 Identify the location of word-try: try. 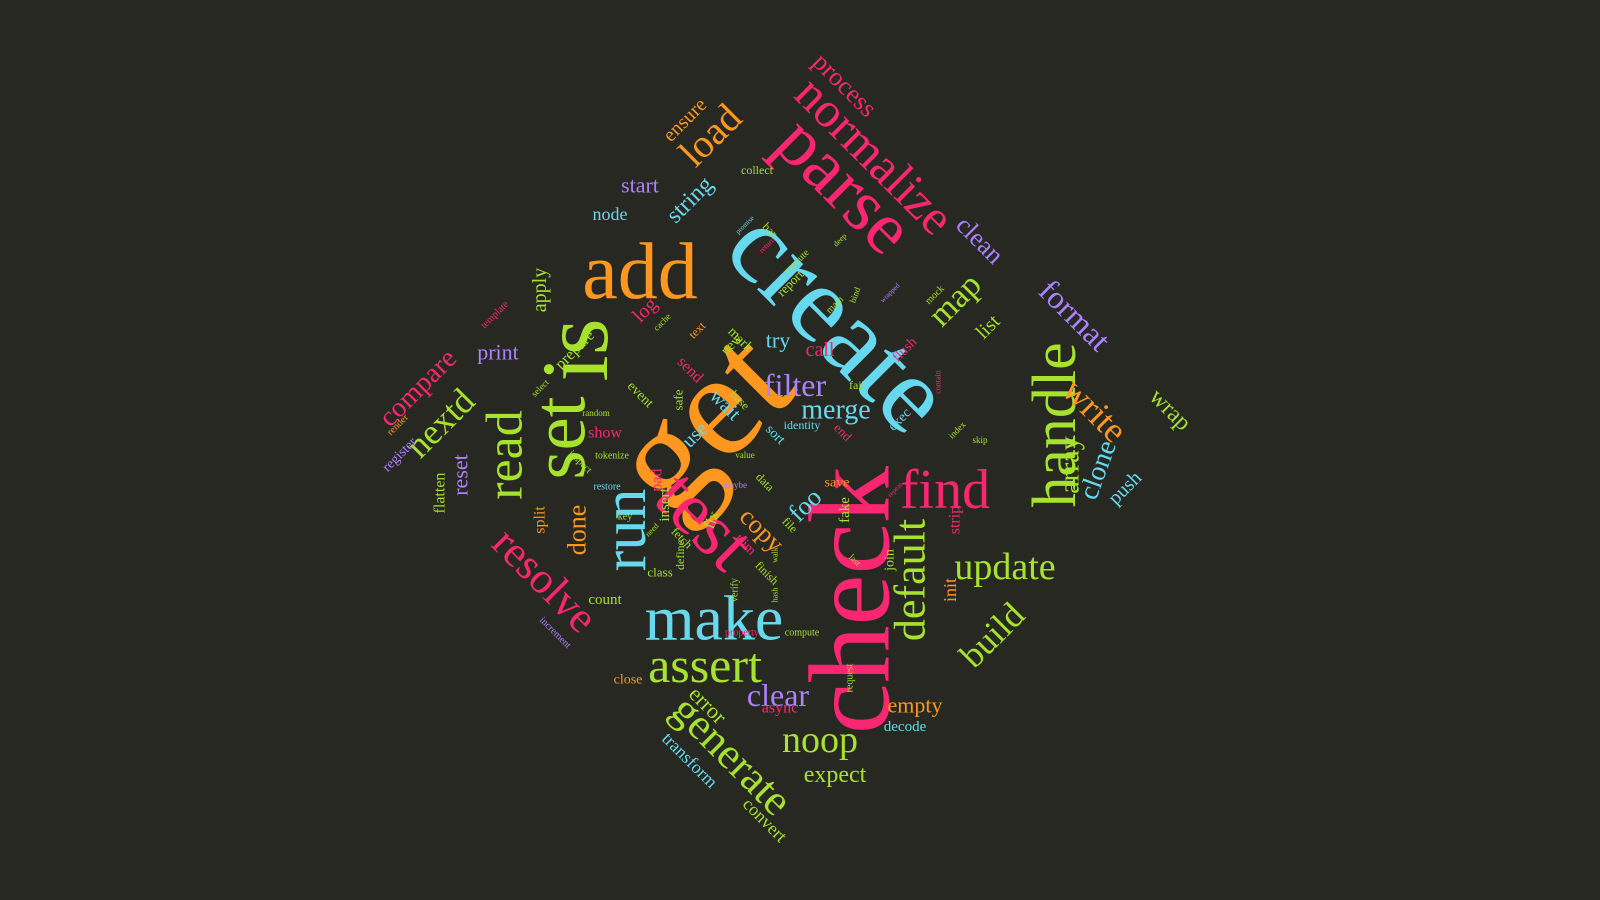
(778, 340).